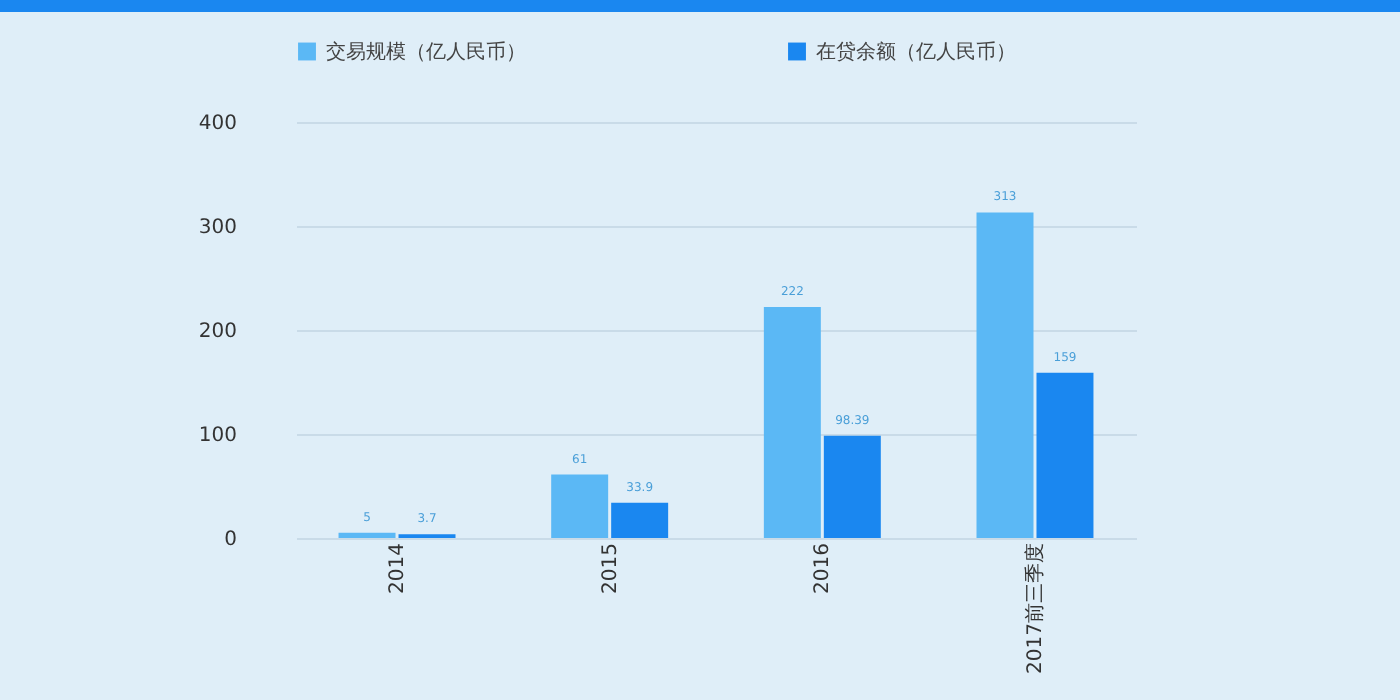  What do you see at coordinates (610, 568) in the screenshot?
I see `x-tick-label: 2015` at bounding box center [610, 568].